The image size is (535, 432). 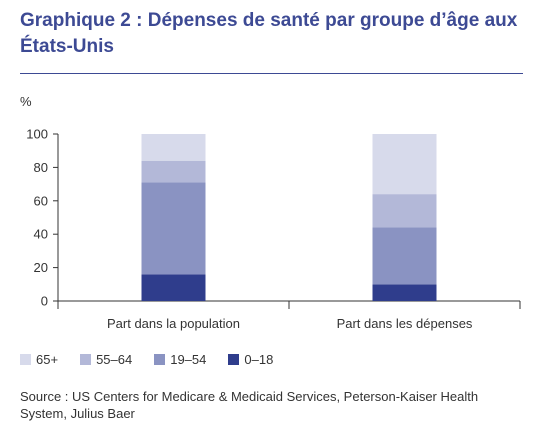 I want to click on x-category-label: Part dans les dépenses, so click(x=405, y=323).